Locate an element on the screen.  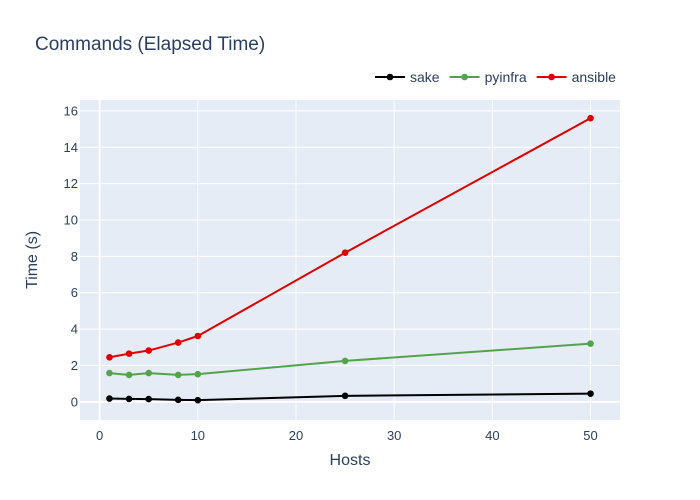
series-sake is located at coordinates (350, 397).